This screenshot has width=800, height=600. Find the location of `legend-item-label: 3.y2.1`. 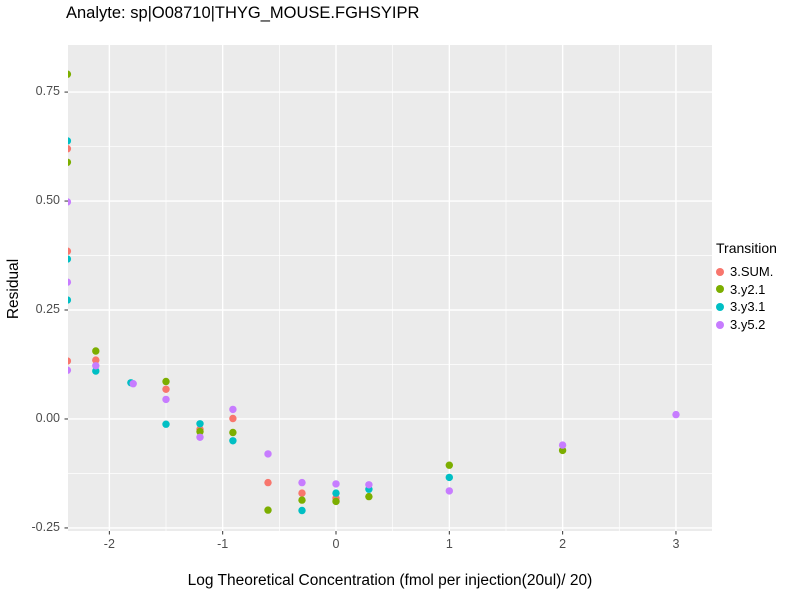

legend-item-label: 3.y2.1 is located at coordinates (748, 289).